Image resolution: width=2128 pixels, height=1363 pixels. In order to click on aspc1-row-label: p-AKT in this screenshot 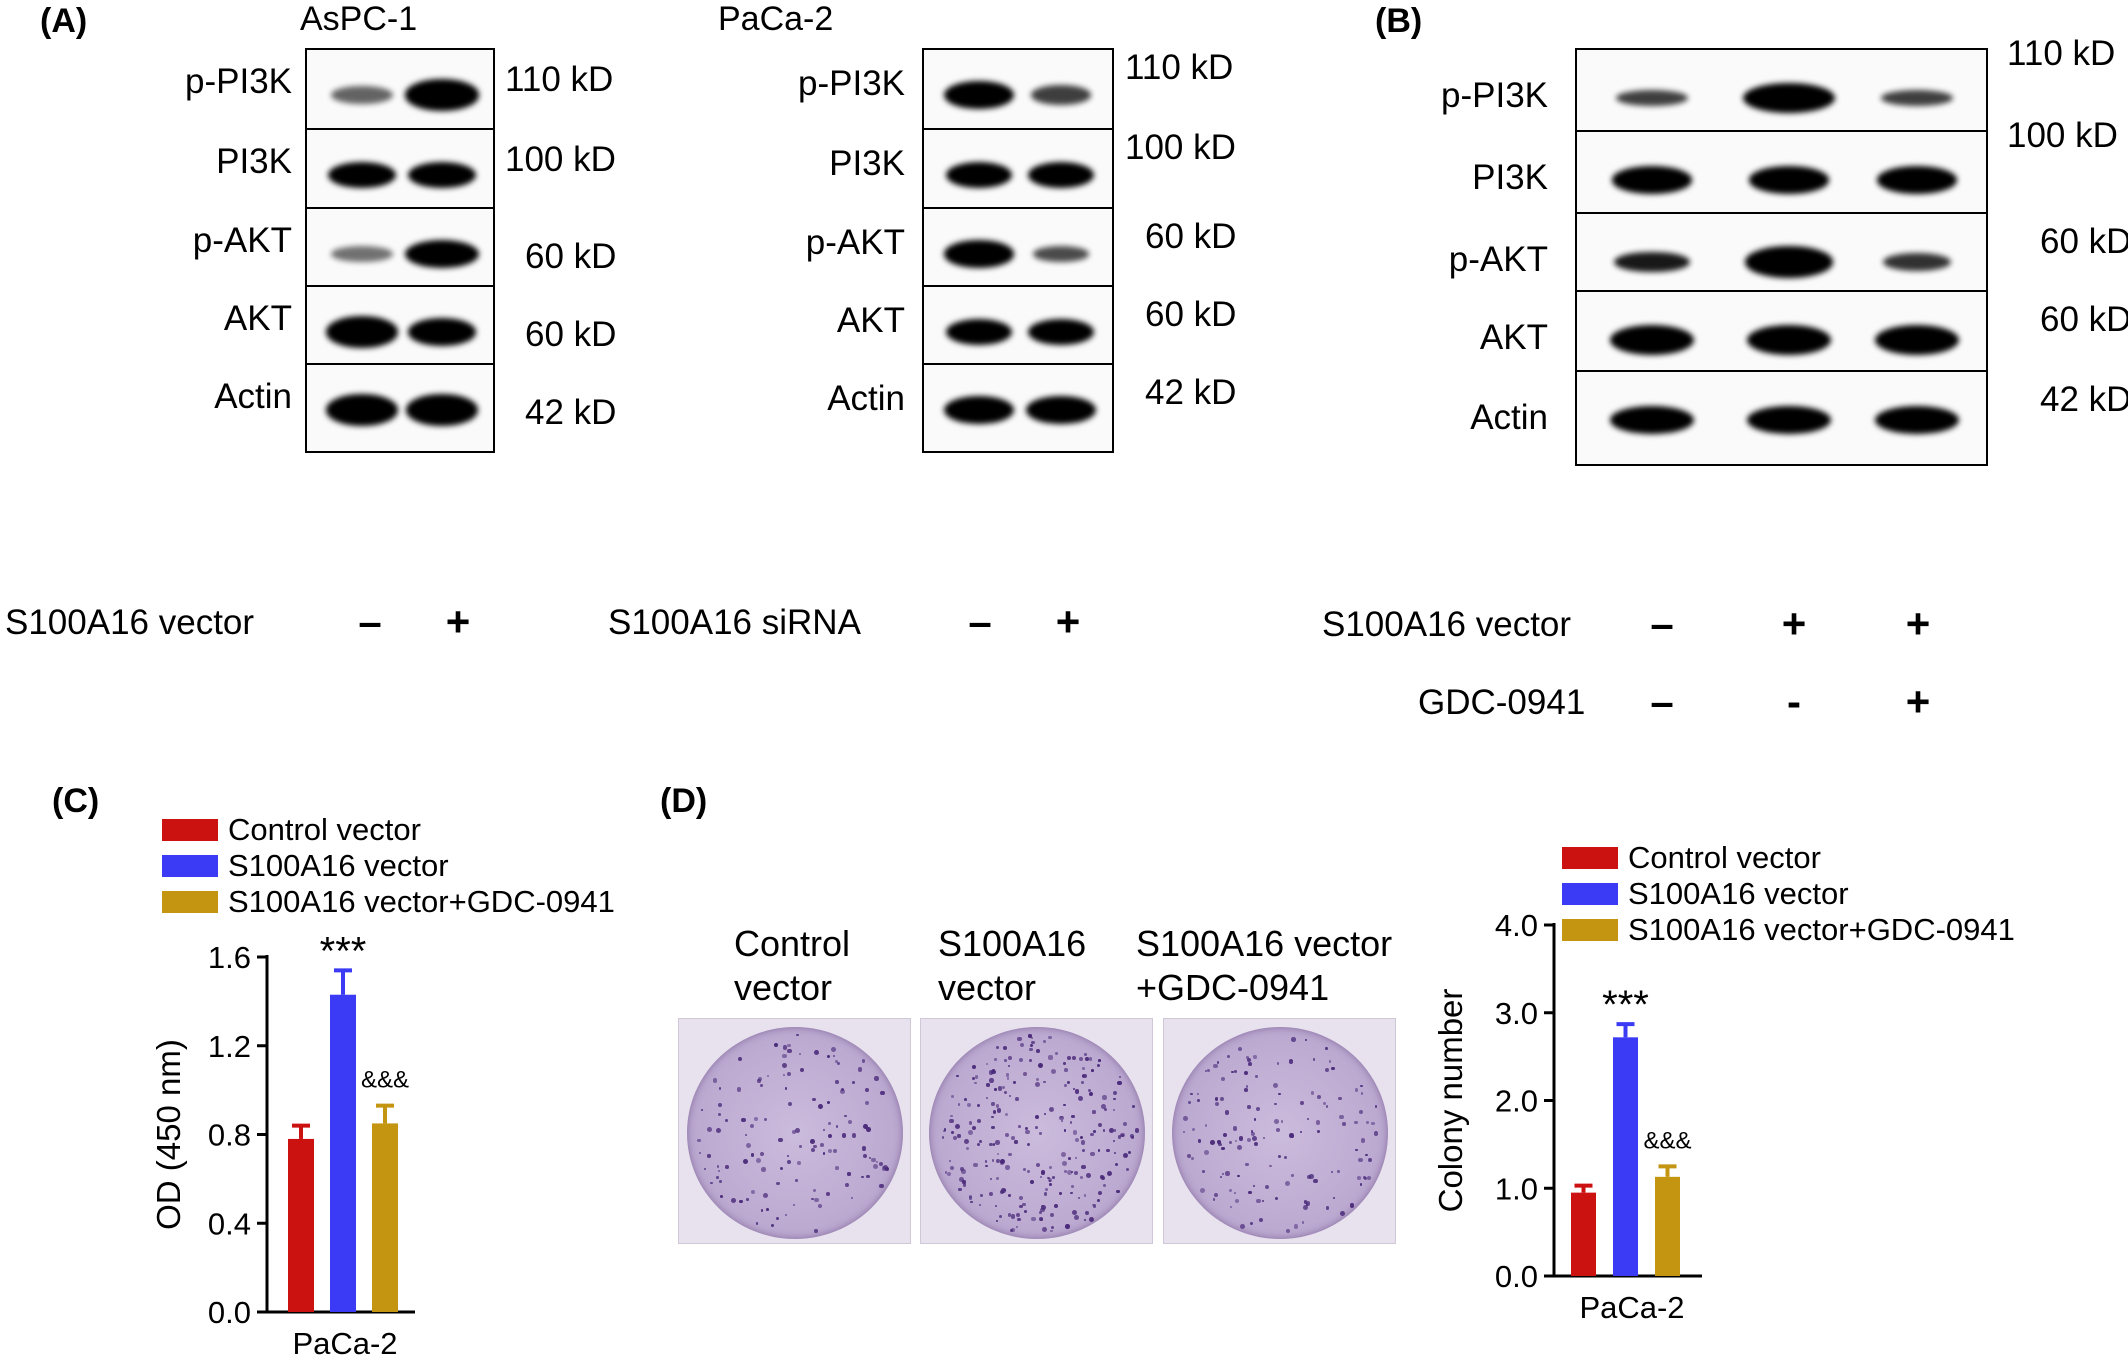, I will do `click(242, 240)`.